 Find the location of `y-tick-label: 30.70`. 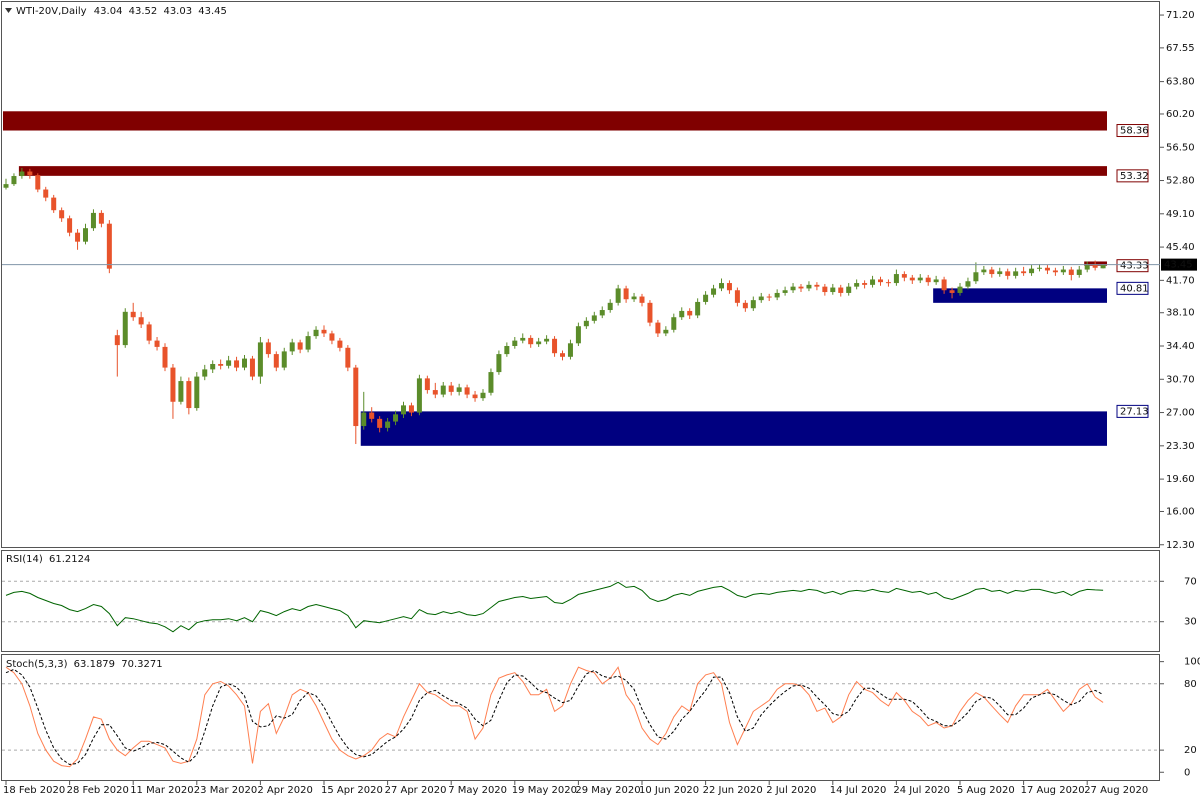

y-tick-label: 30.70 is located at coordinates (1180, 379).